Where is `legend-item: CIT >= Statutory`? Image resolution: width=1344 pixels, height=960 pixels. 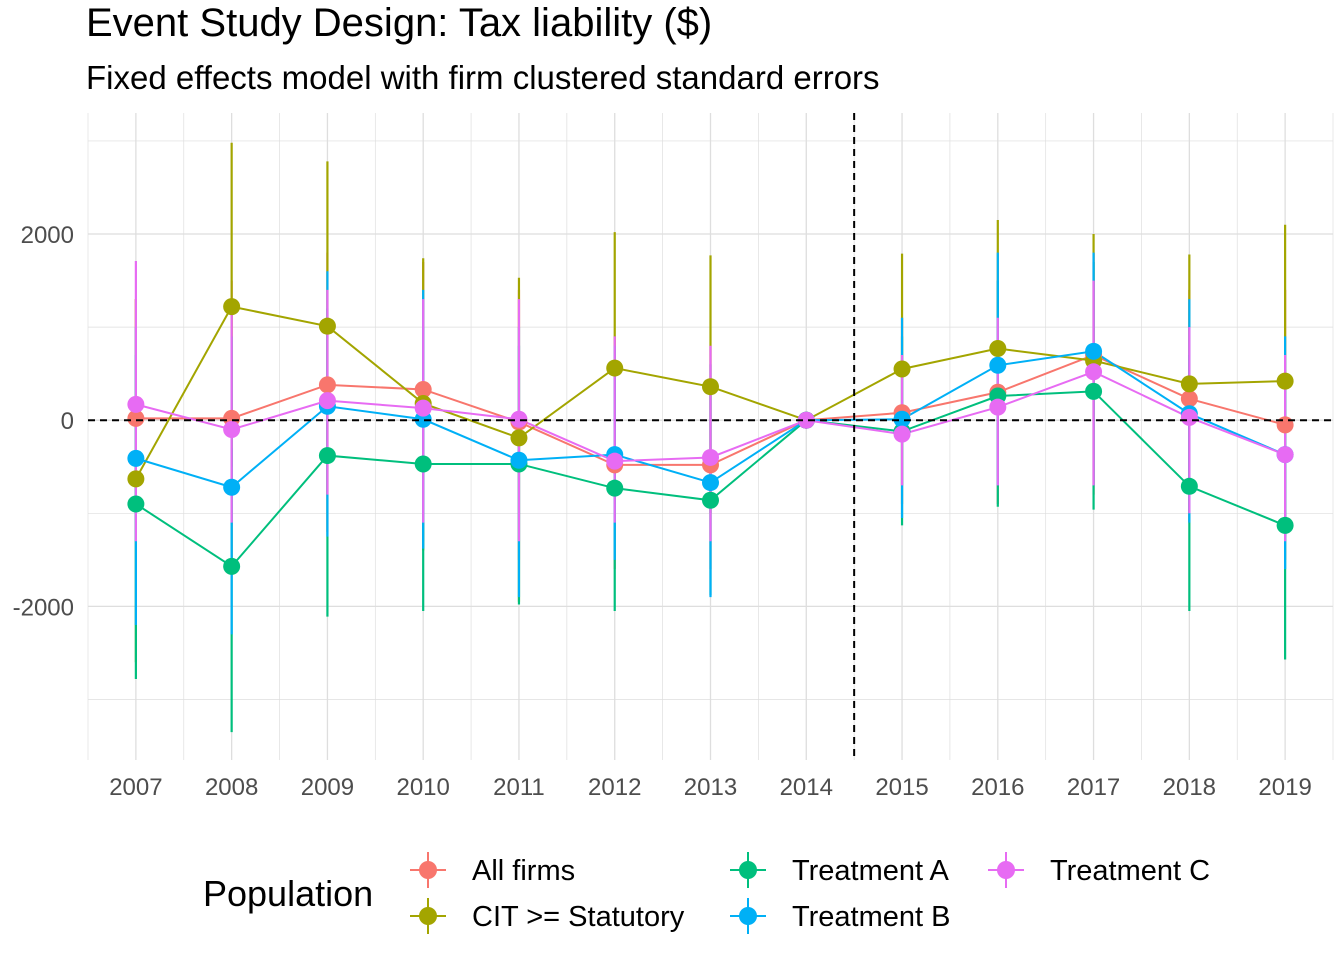 legend-item: CIT >= Statutory is located at coordinates (547, 916).